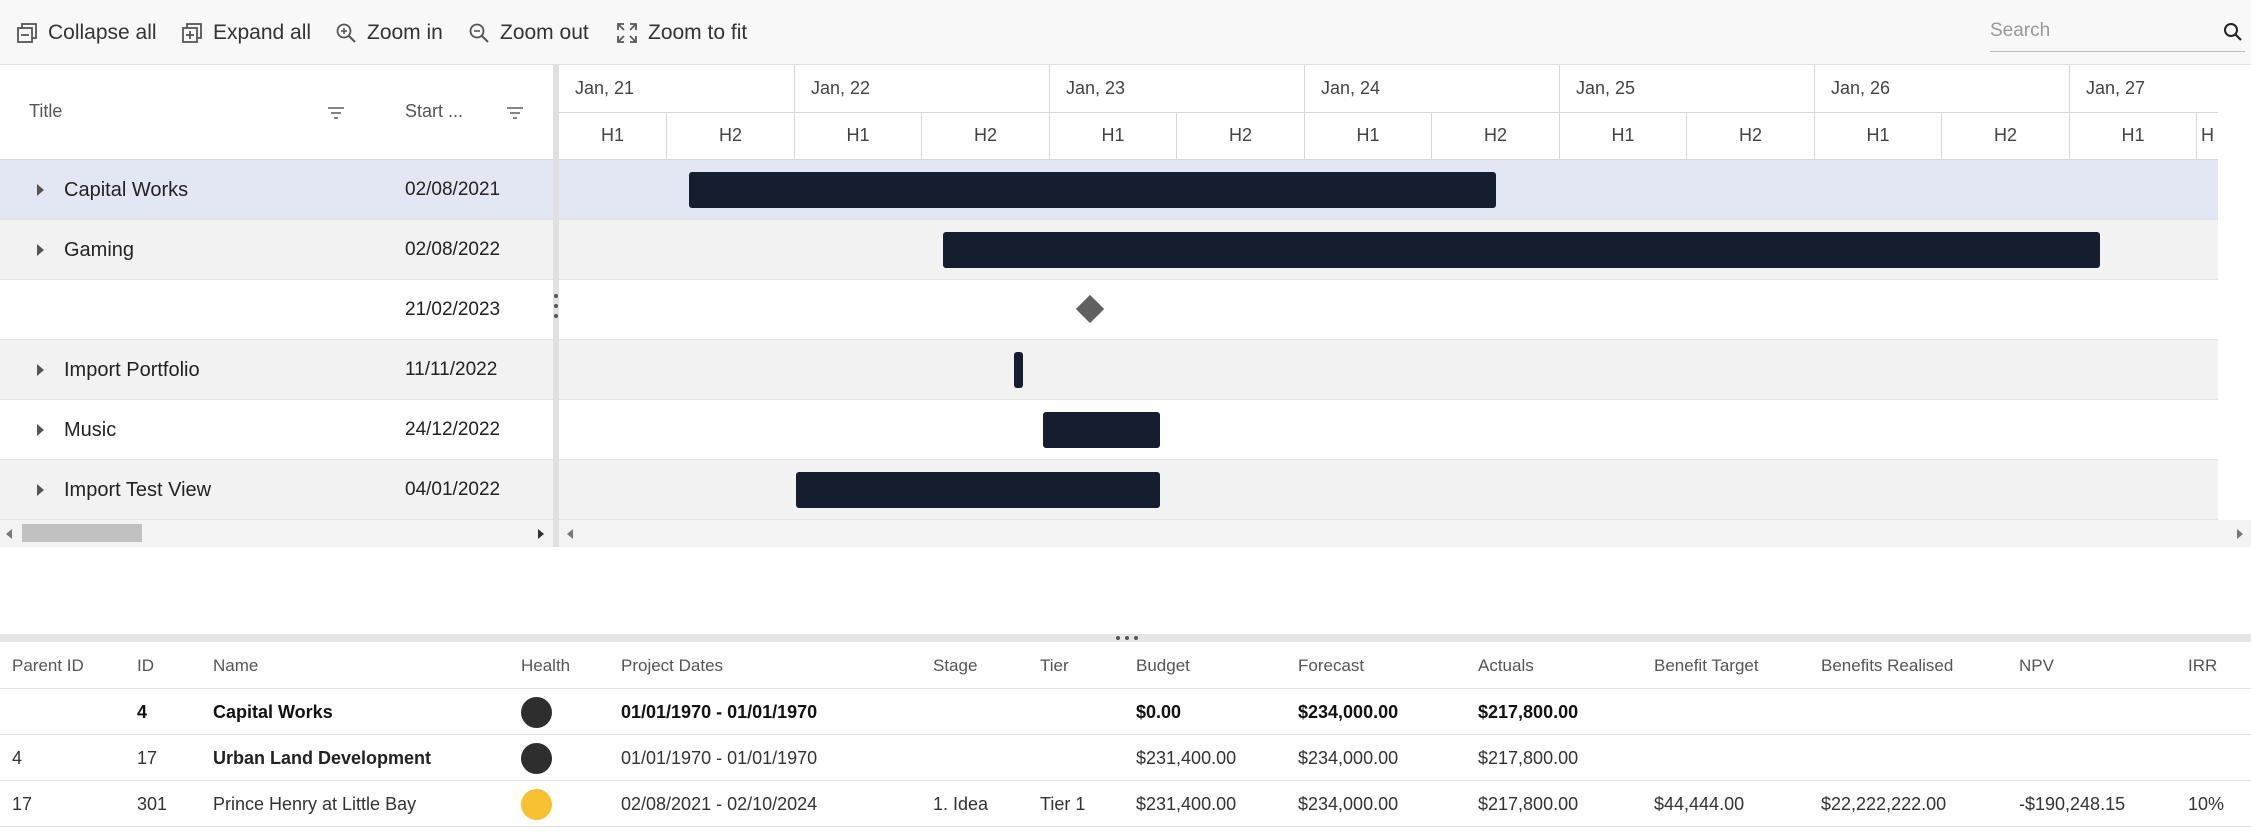  What do you see at coordinates (1331, 665) in the screenshot?
I see `column-header-forecast: Forecast` at bounding box center [1331, 665].